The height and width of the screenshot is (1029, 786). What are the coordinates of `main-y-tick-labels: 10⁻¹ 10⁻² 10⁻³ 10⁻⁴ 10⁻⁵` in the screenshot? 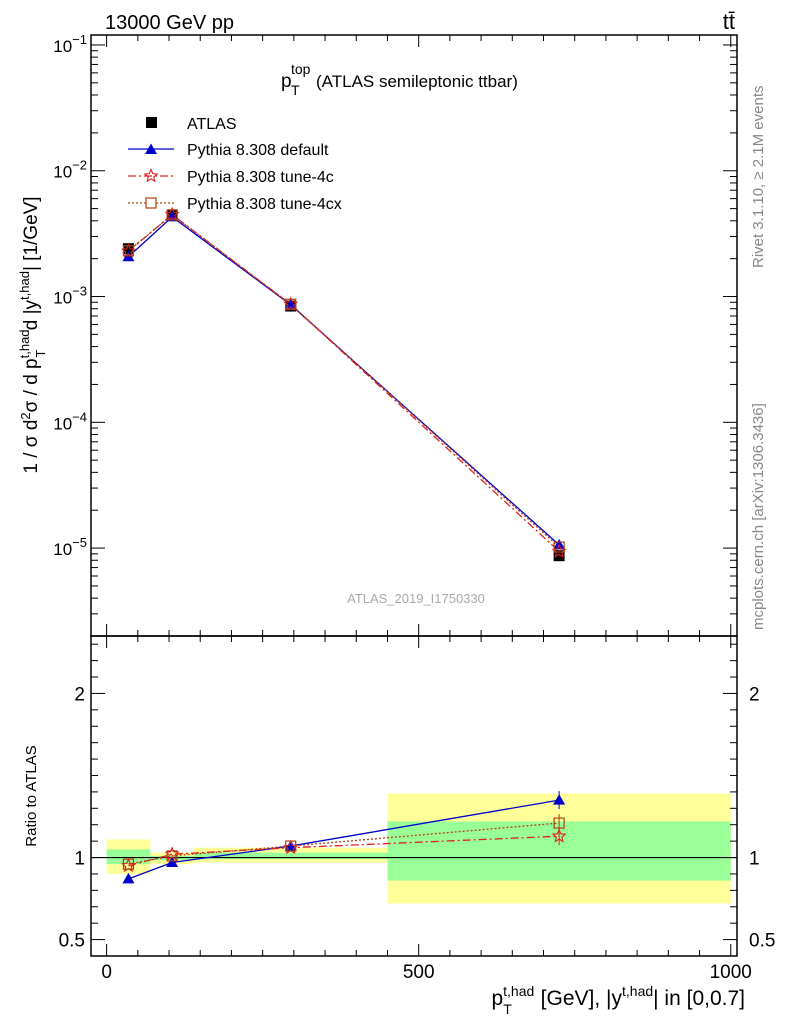 It's located at (70, 295).